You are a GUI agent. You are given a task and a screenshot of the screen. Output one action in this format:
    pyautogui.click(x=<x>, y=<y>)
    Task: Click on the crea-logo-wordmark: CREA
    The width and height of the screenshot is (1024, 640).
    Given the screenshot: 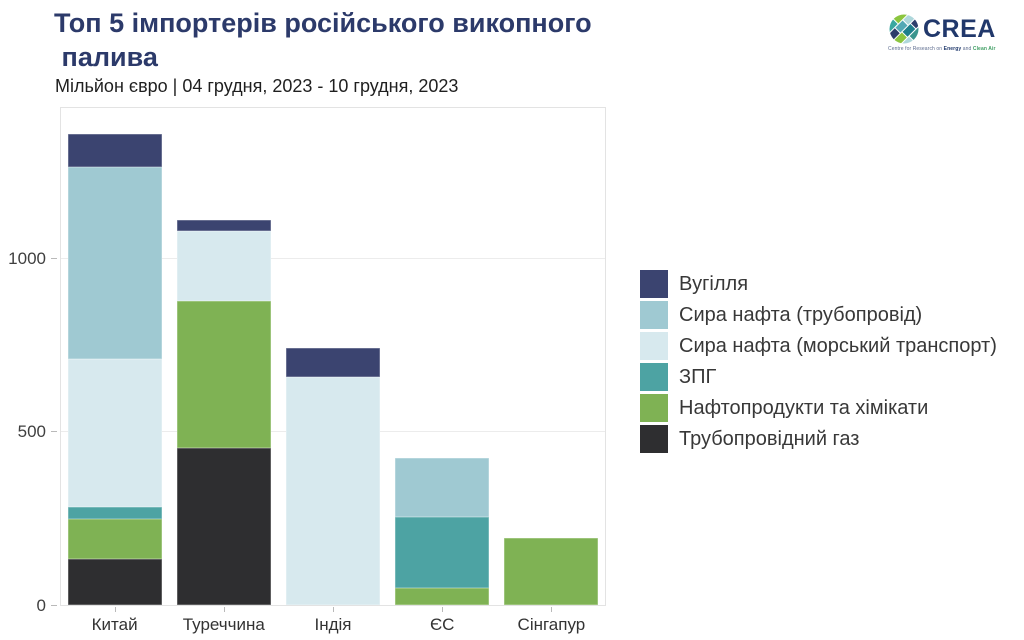 What is the action you would take?
    pyautogui.click(x=959, y=28)
    